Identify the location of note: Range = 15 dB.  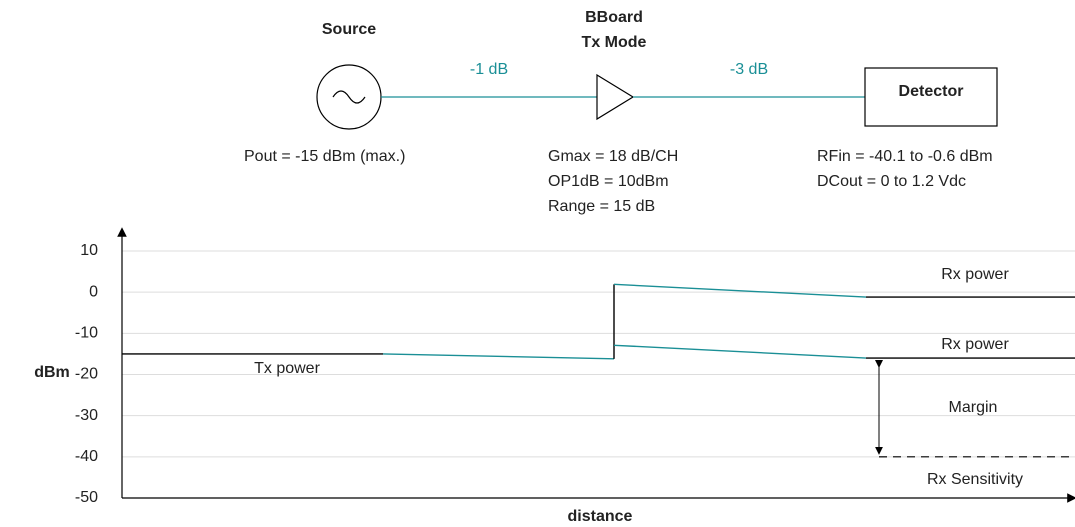
(601, 206).